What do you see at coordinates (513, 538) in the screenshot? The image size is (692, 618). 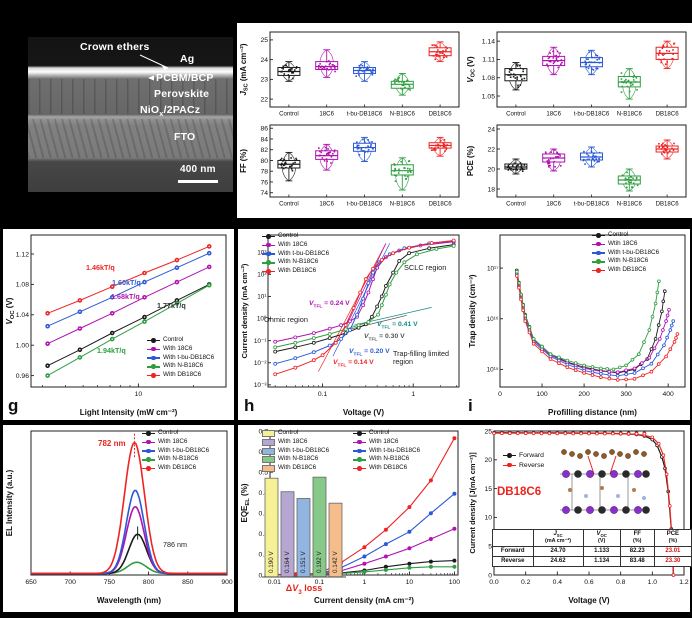 I see `table-header-cell` at bounding box center [513, 538].